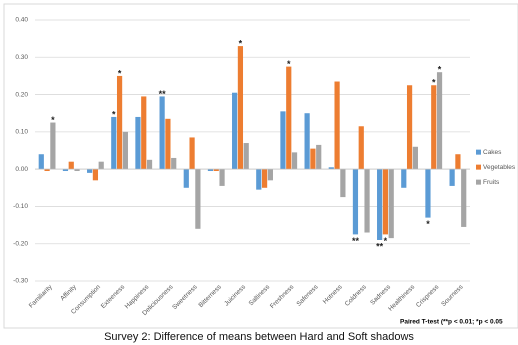 Image resolution: width=518 pixels, height=345 pixels. I want to click on y-tick-label: -0.30, so click(20, 281).